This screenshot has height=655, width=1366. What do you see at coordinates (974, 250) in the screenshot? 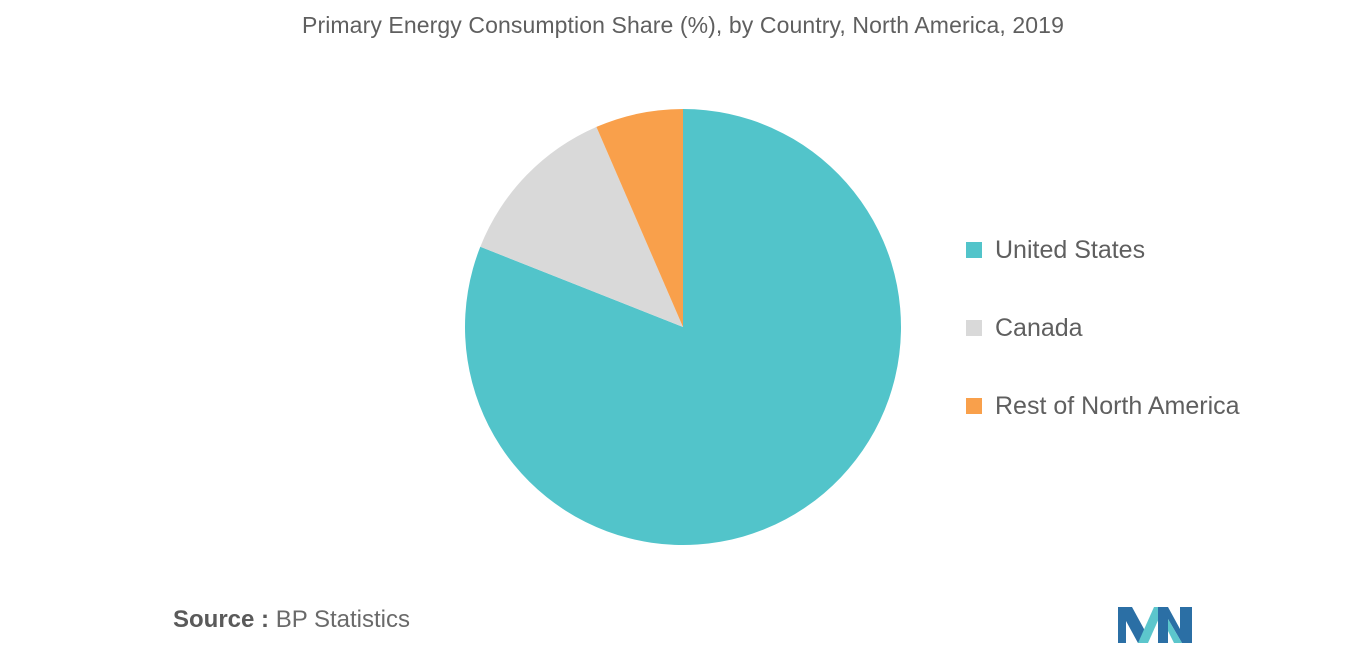
I see `legend-swatch-united-states` at bounding box center [974, 250].